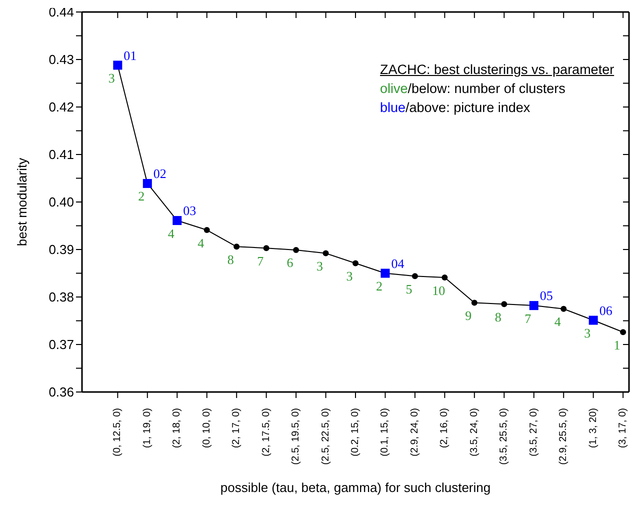  I want to click on annotation: 04, so click(398, 263).